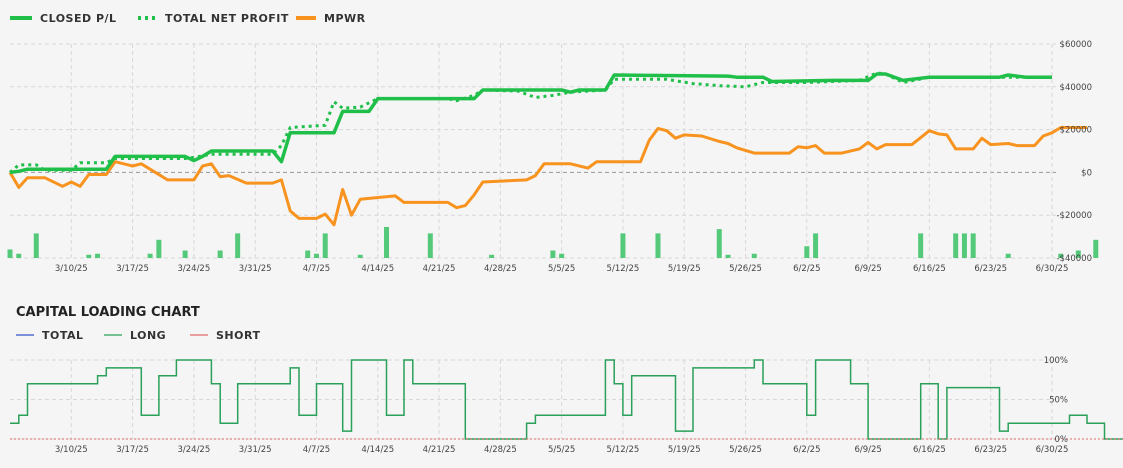 This screenshot has width=1123, height=468. I want to click on y-tick-label: $20000, so click(1076, 131).